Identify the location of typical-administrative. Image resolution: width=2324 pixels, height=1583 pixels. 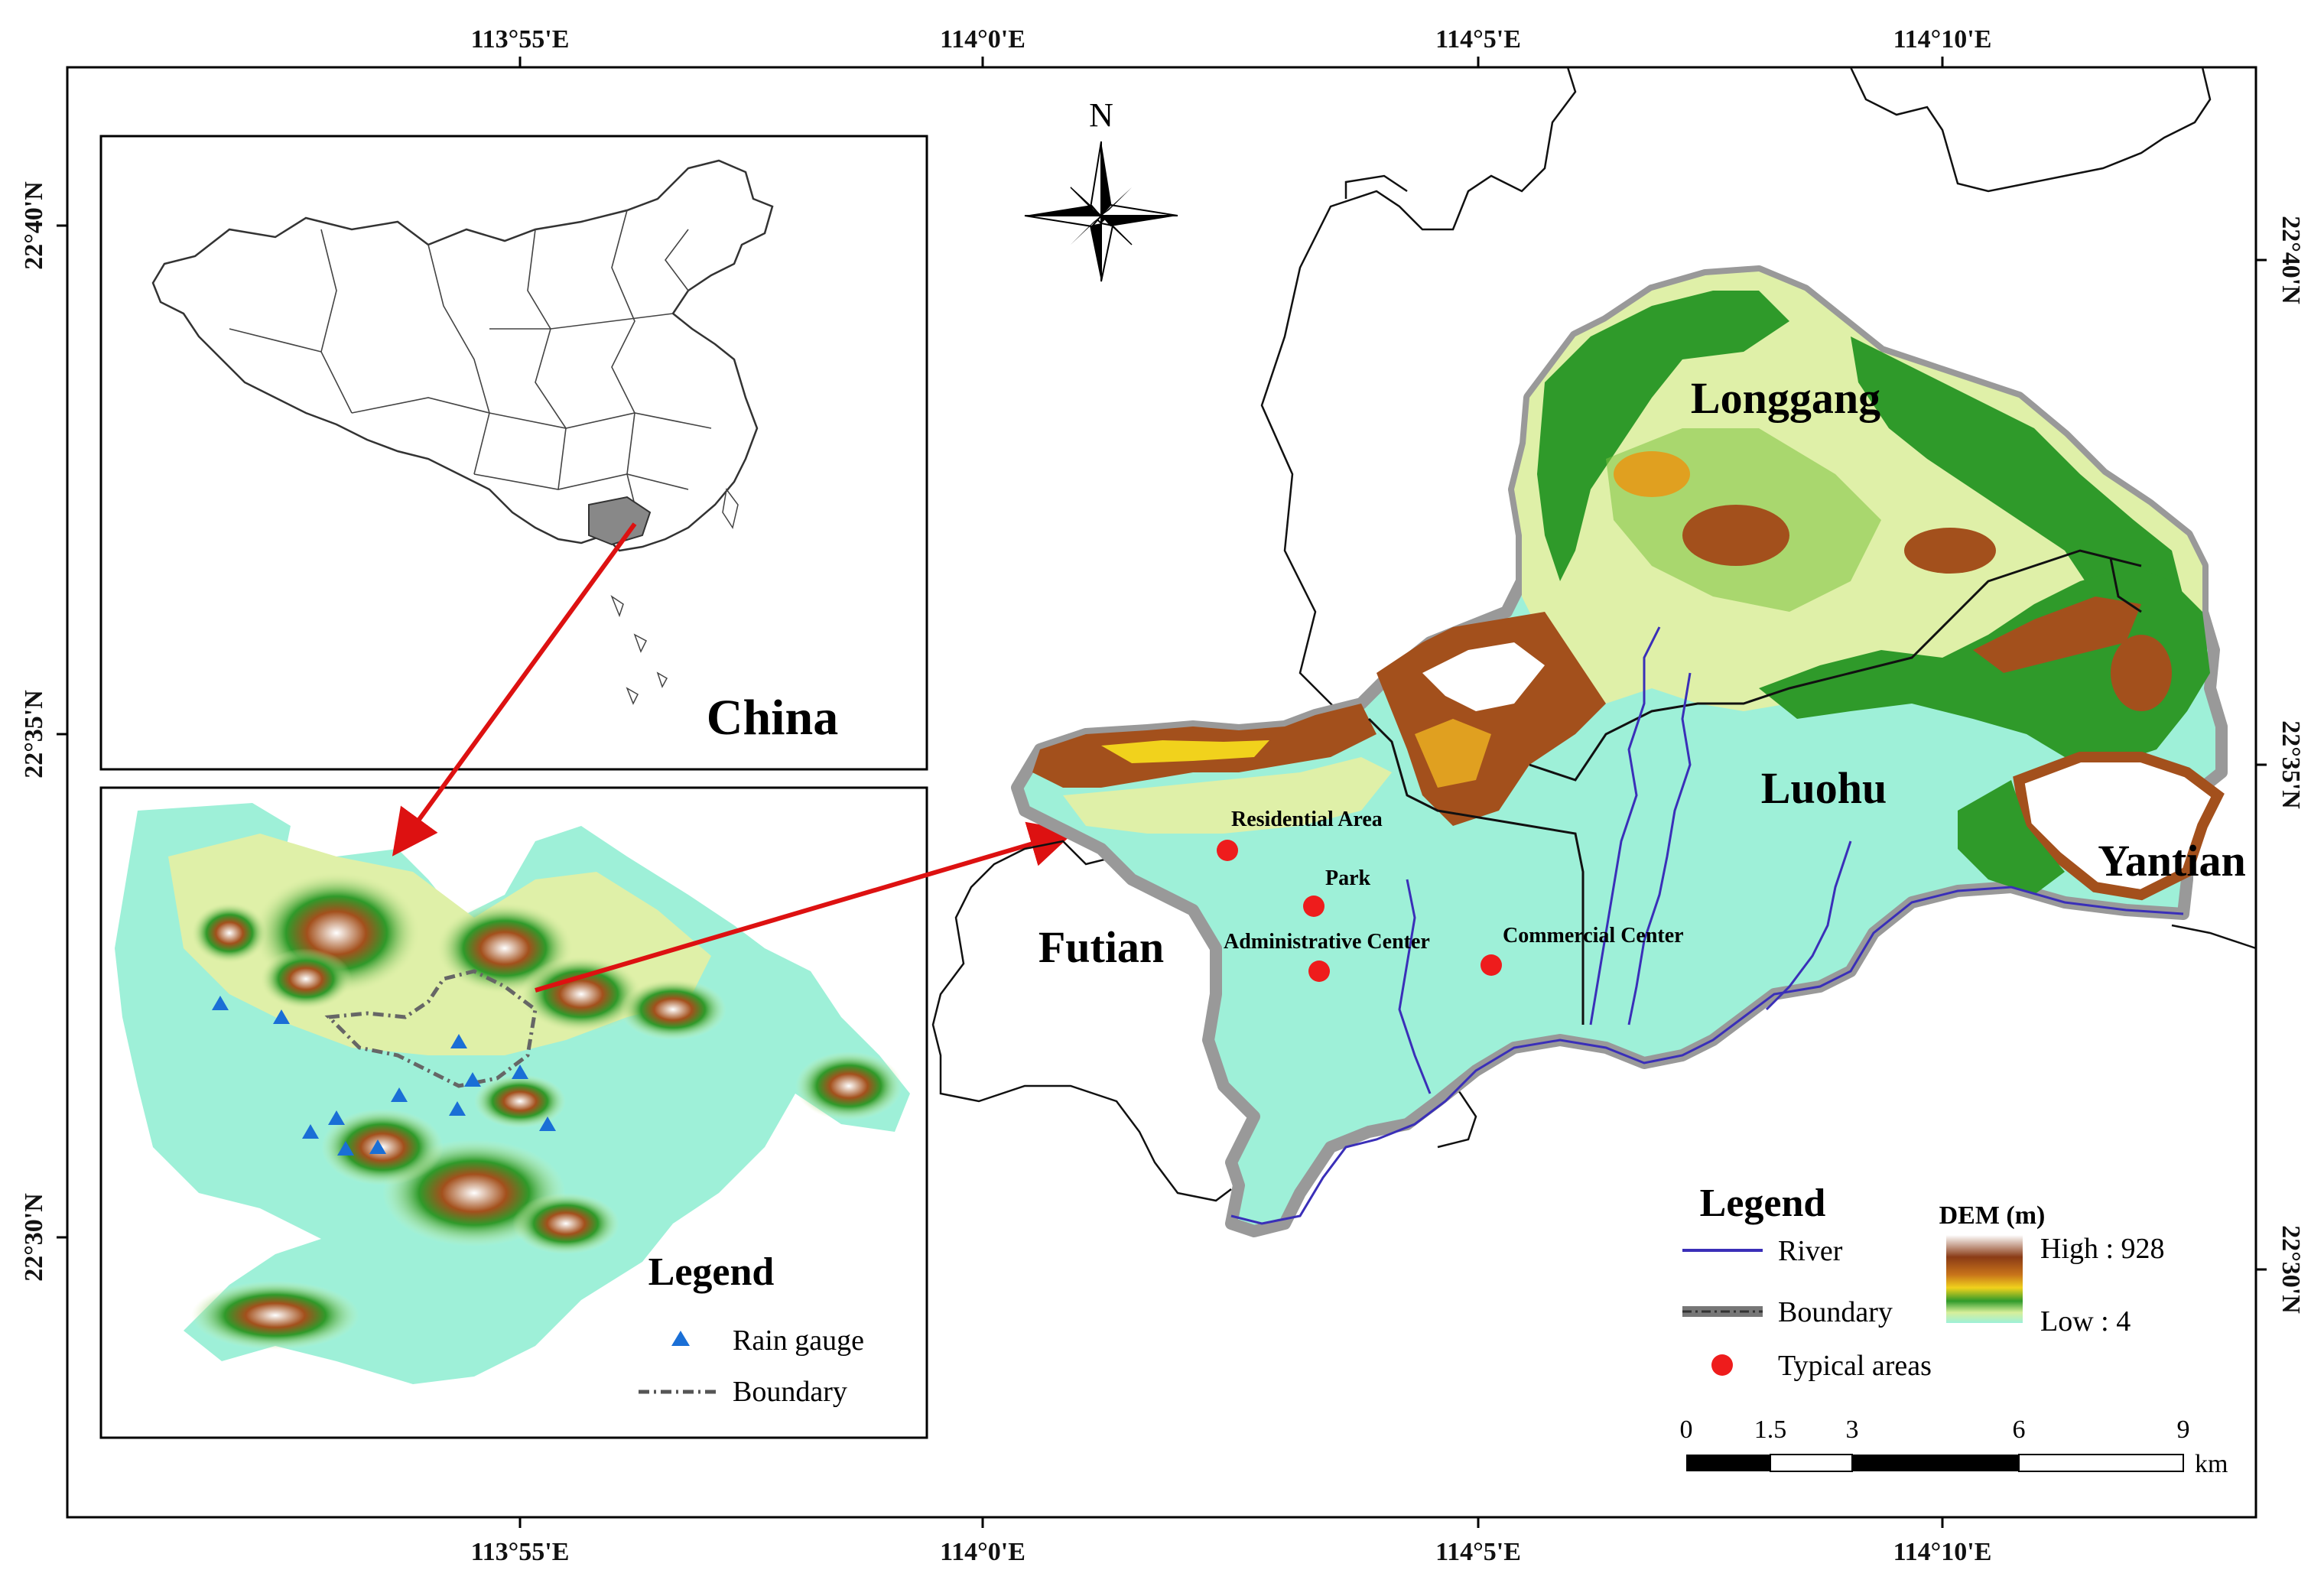
(1319, 971).